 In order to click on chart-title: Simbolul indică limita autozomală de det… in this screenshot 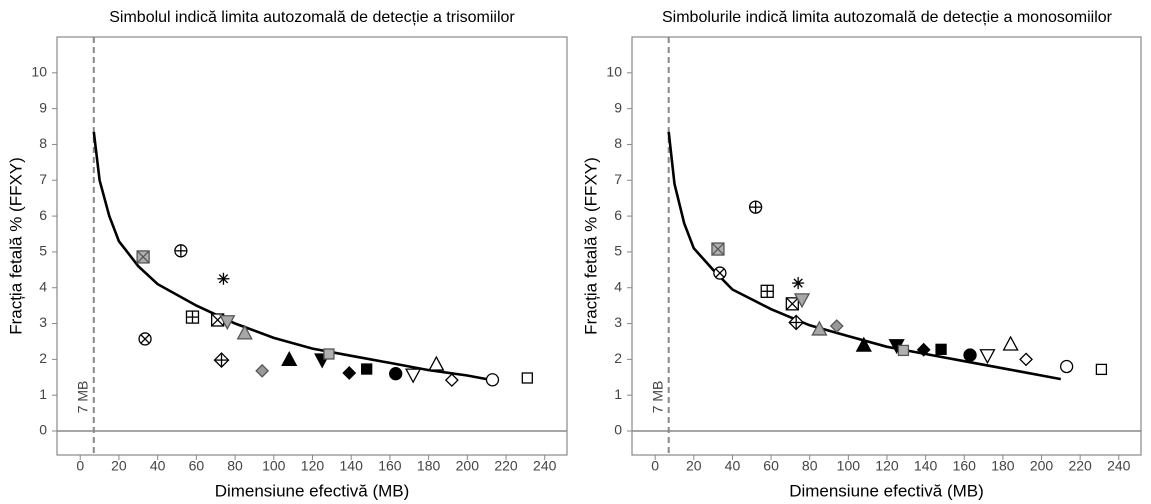, I will do `click(312, 17)`.